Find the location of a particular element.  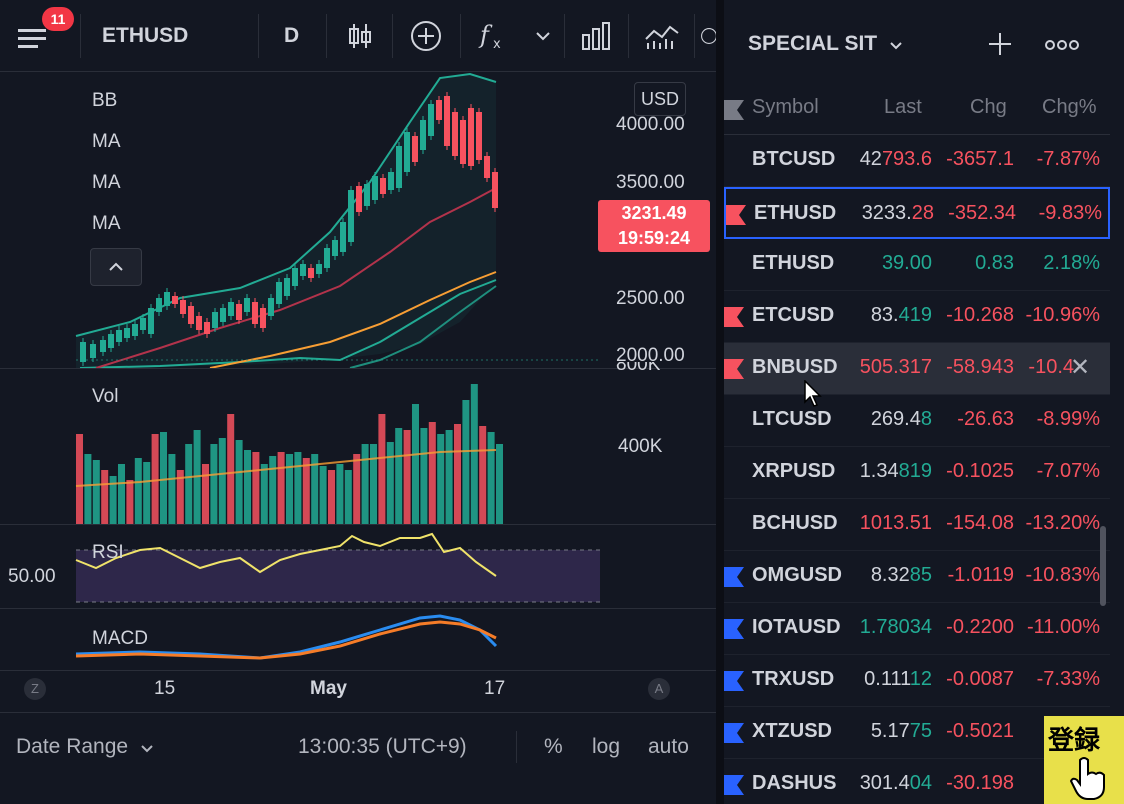

svg-text: f is located at coordinates (485, 35).